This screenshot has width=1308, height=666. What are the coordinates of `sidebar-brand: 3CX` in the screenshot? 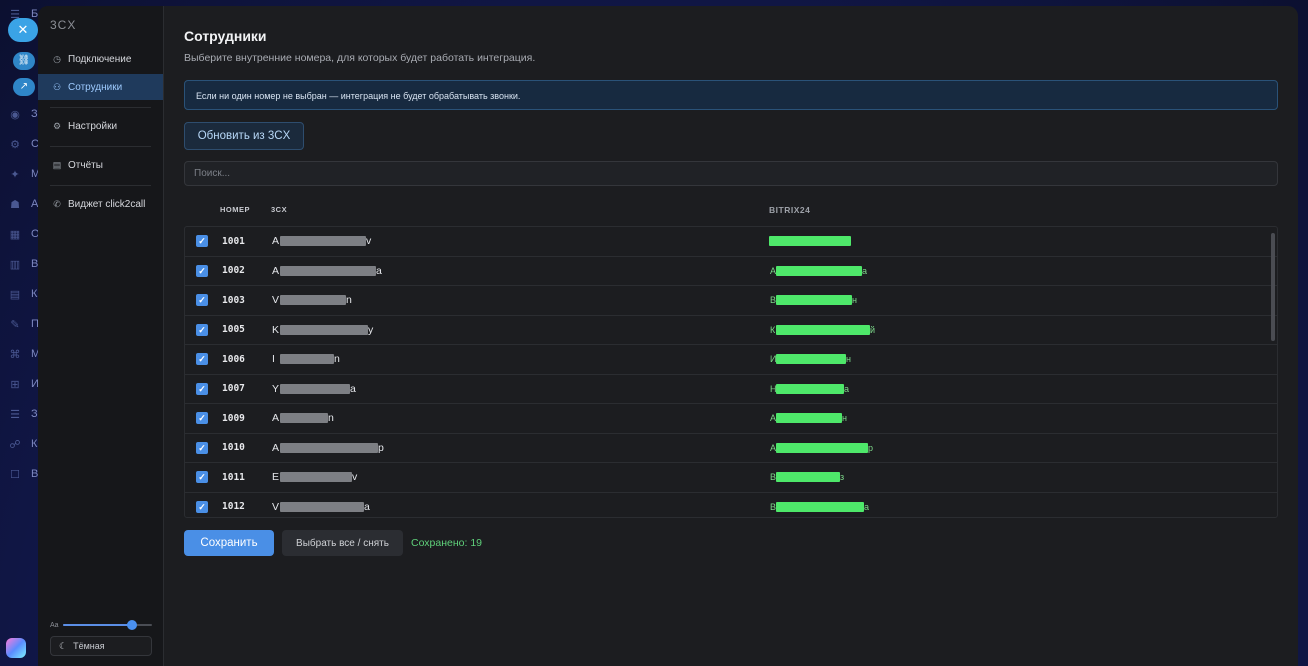 It's located at (63, 25).